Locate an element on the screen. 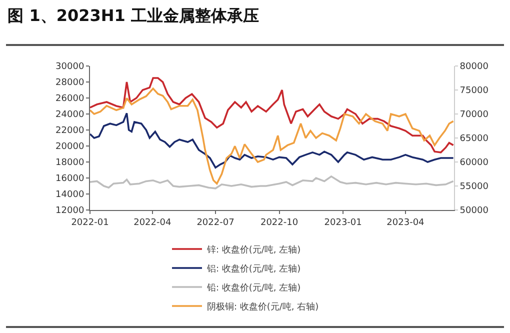 This screenshot has width=510, height=333. y2-tick-label: 70000 is located at coordinates (474, 115).